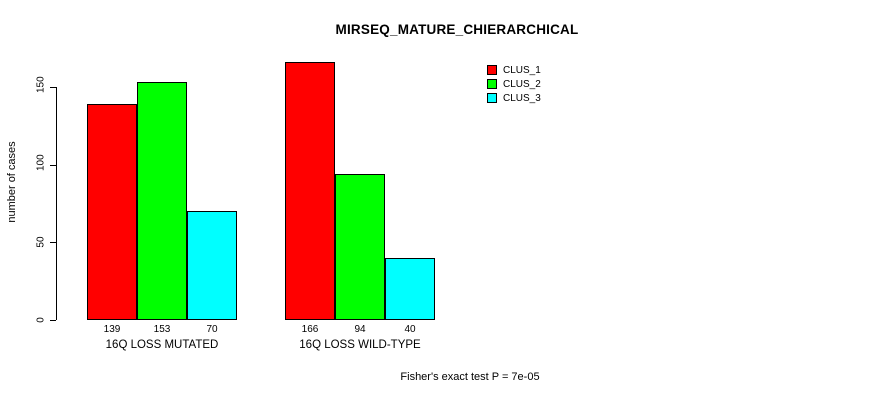 The image size is (890, 400). I want to click on annotation-fisher-test: Fisher's exact test P = 7e-05, so click(470, 377).